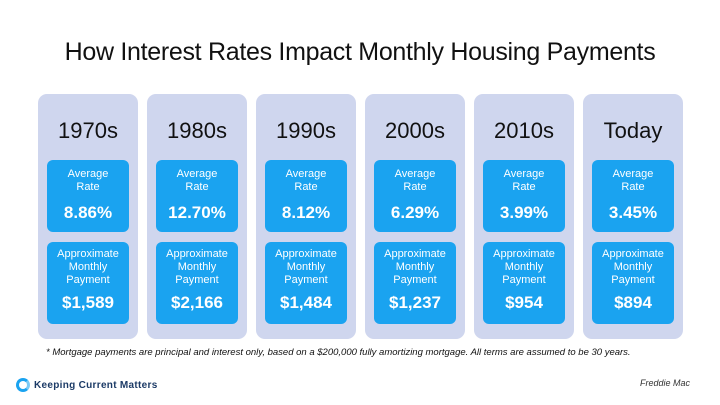 Image resolution: width=720 pixels, height=405 pixels. What do you see at coordinates (524, 212) in the screenshot?
I see `rate-value: 3.99%` at bounding box center [524, 212].